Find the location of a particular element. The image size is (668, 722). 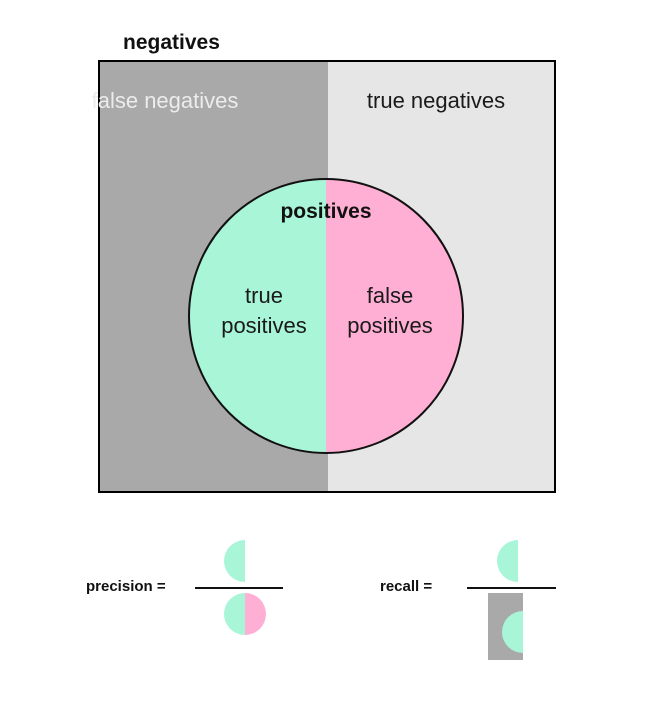

recall-label: recall = is located at coordinates (406, 586).